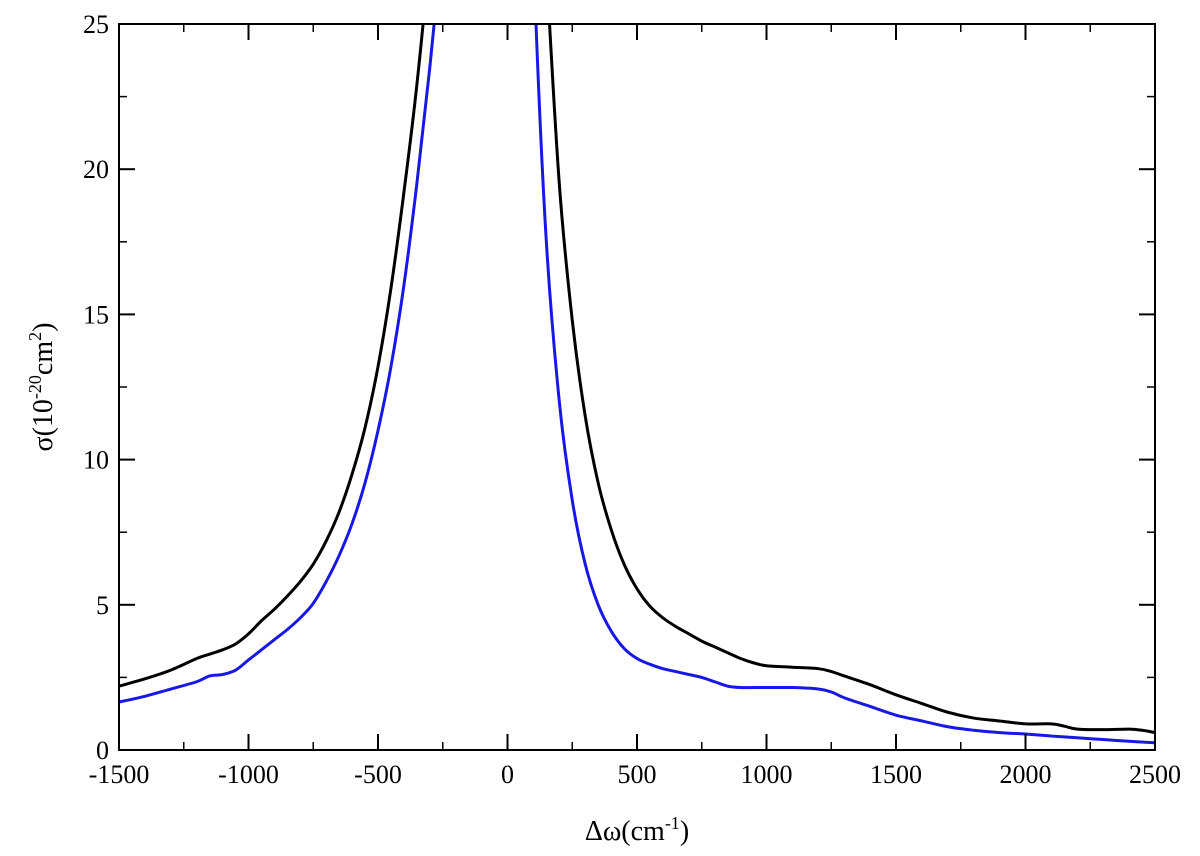 Image resolution: width=1200 pixels, height=856 pixels. Describe the element at coordinates (102, 750) in the screenshot. I see `y-tick-label: 0` at that location.